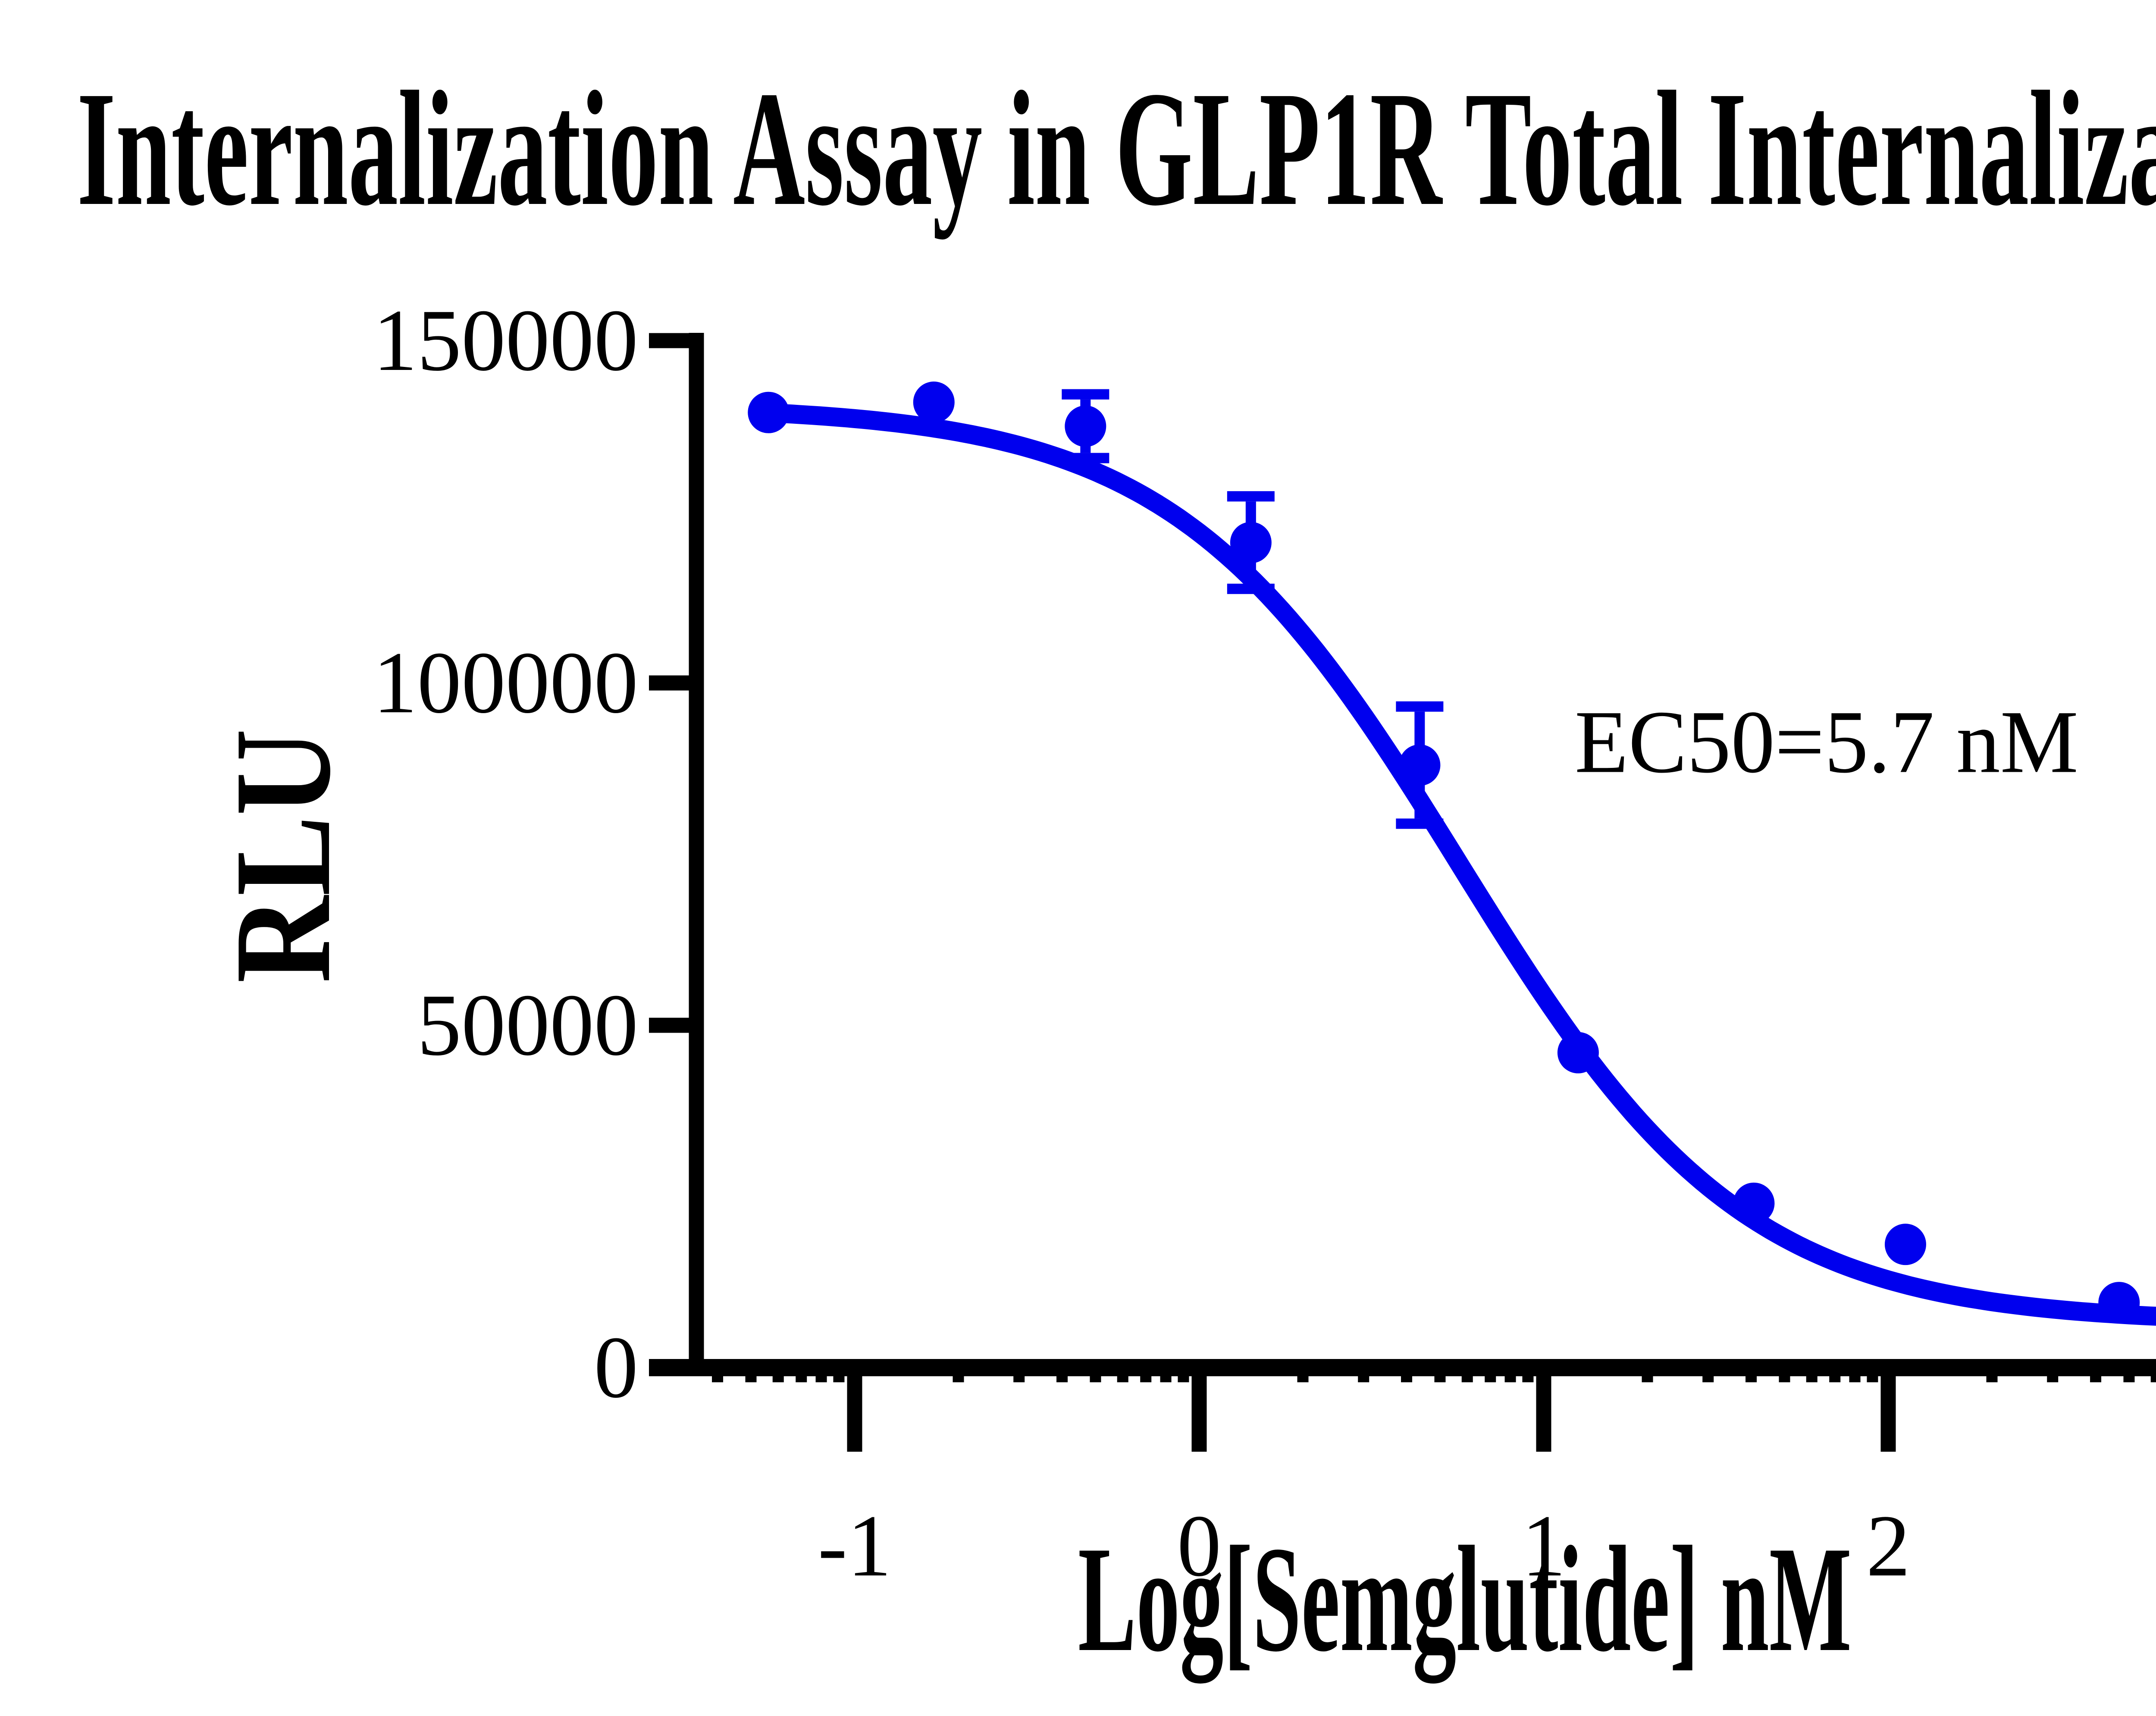  I want to click on y-tick-label: 100000, so click(505, 683).